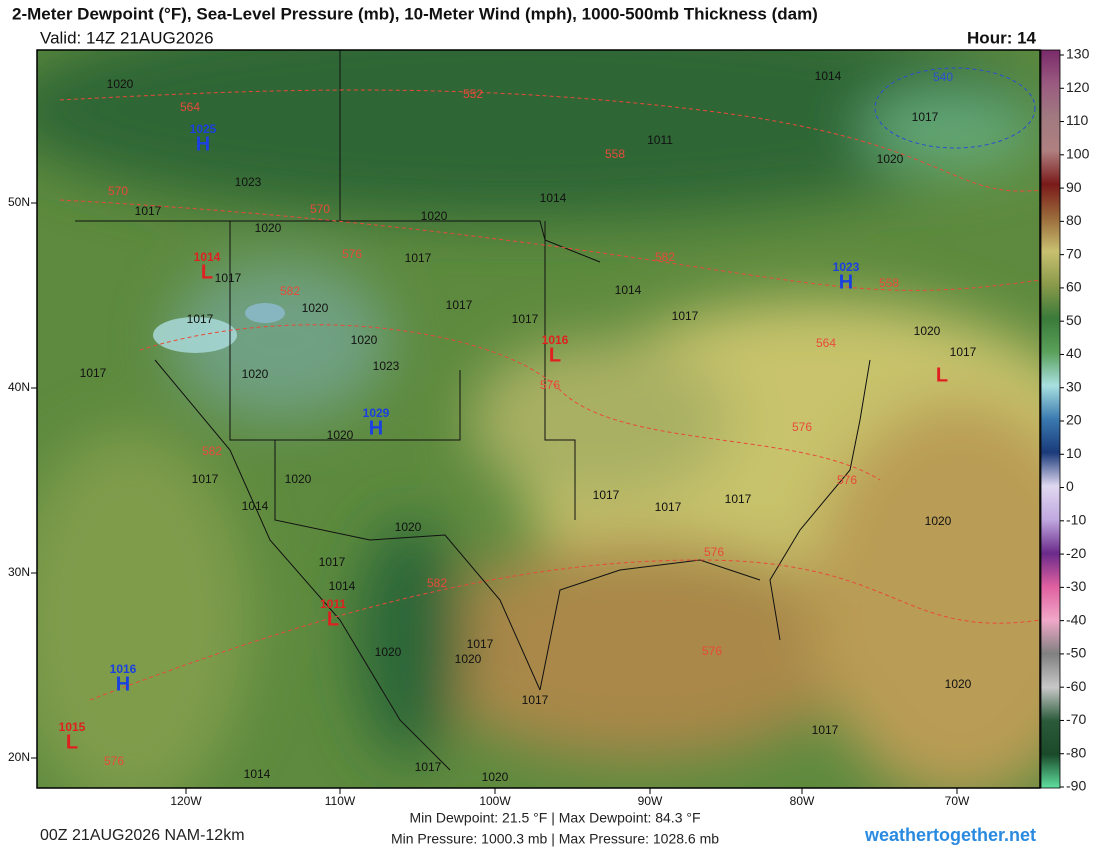 The image size is (1100, 850). I want to click on lon-label: 70W, so click(957, 801).